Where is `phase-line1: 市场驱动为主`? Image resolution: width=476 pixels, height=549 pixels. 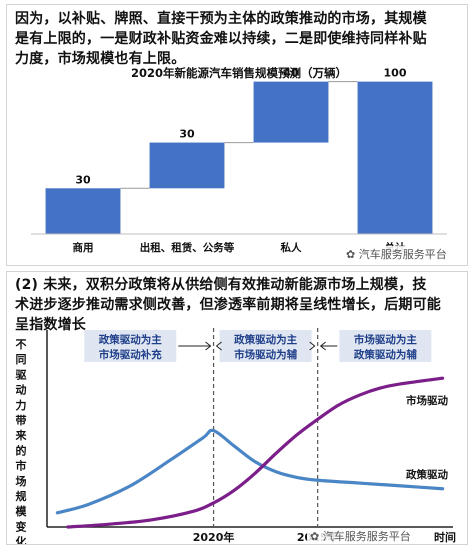
phase-line1: 市场驱动为主 is located at coordinates (385, 339).